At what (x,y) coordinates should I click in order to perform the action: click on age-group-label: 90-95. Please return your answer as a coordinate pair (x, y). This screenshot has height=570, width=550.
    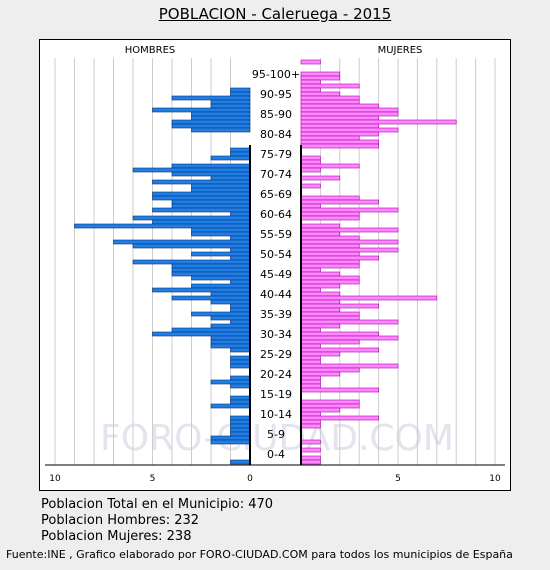
    Looking at the image, I should click on (276, 94).